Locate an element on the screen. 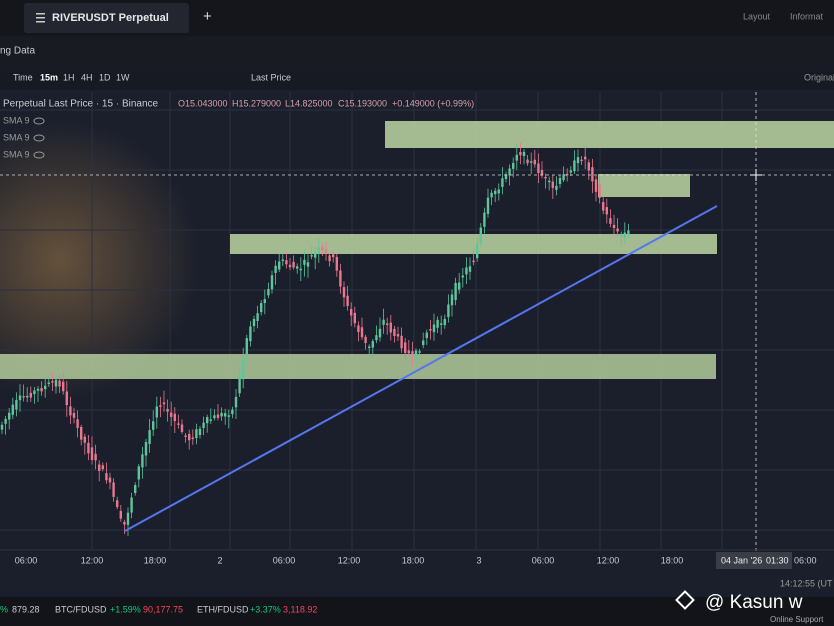 The width and height of the screenshot is (834, 626). legend-low: L14.825000 is located at coordinates (309, 103).